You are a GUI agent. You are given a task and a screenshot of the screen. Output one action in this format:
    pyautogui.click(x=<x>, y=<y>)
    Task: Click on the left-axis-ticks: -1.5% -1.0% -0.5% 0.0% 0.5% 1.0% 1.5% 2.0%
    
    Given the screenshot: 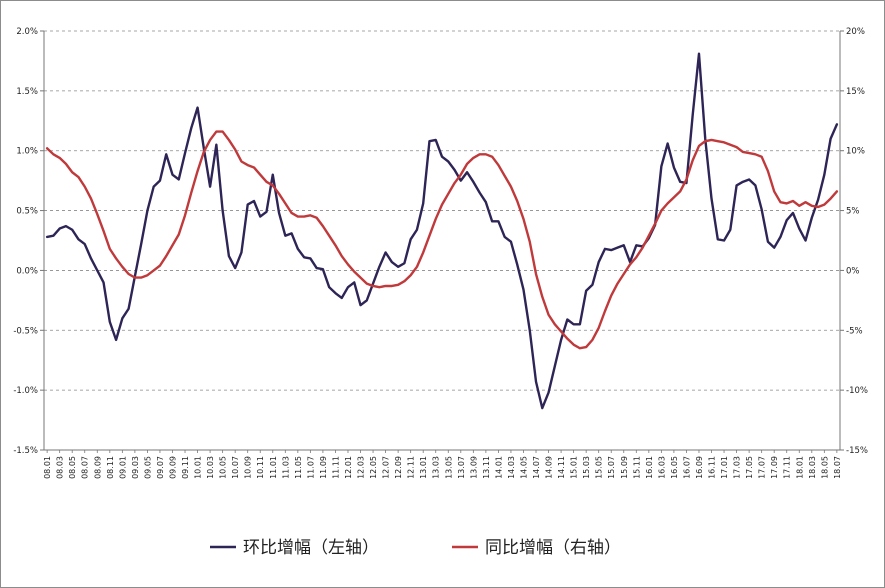 What is the action you would take?
    pyautogui.click(x=25, y=241)
    